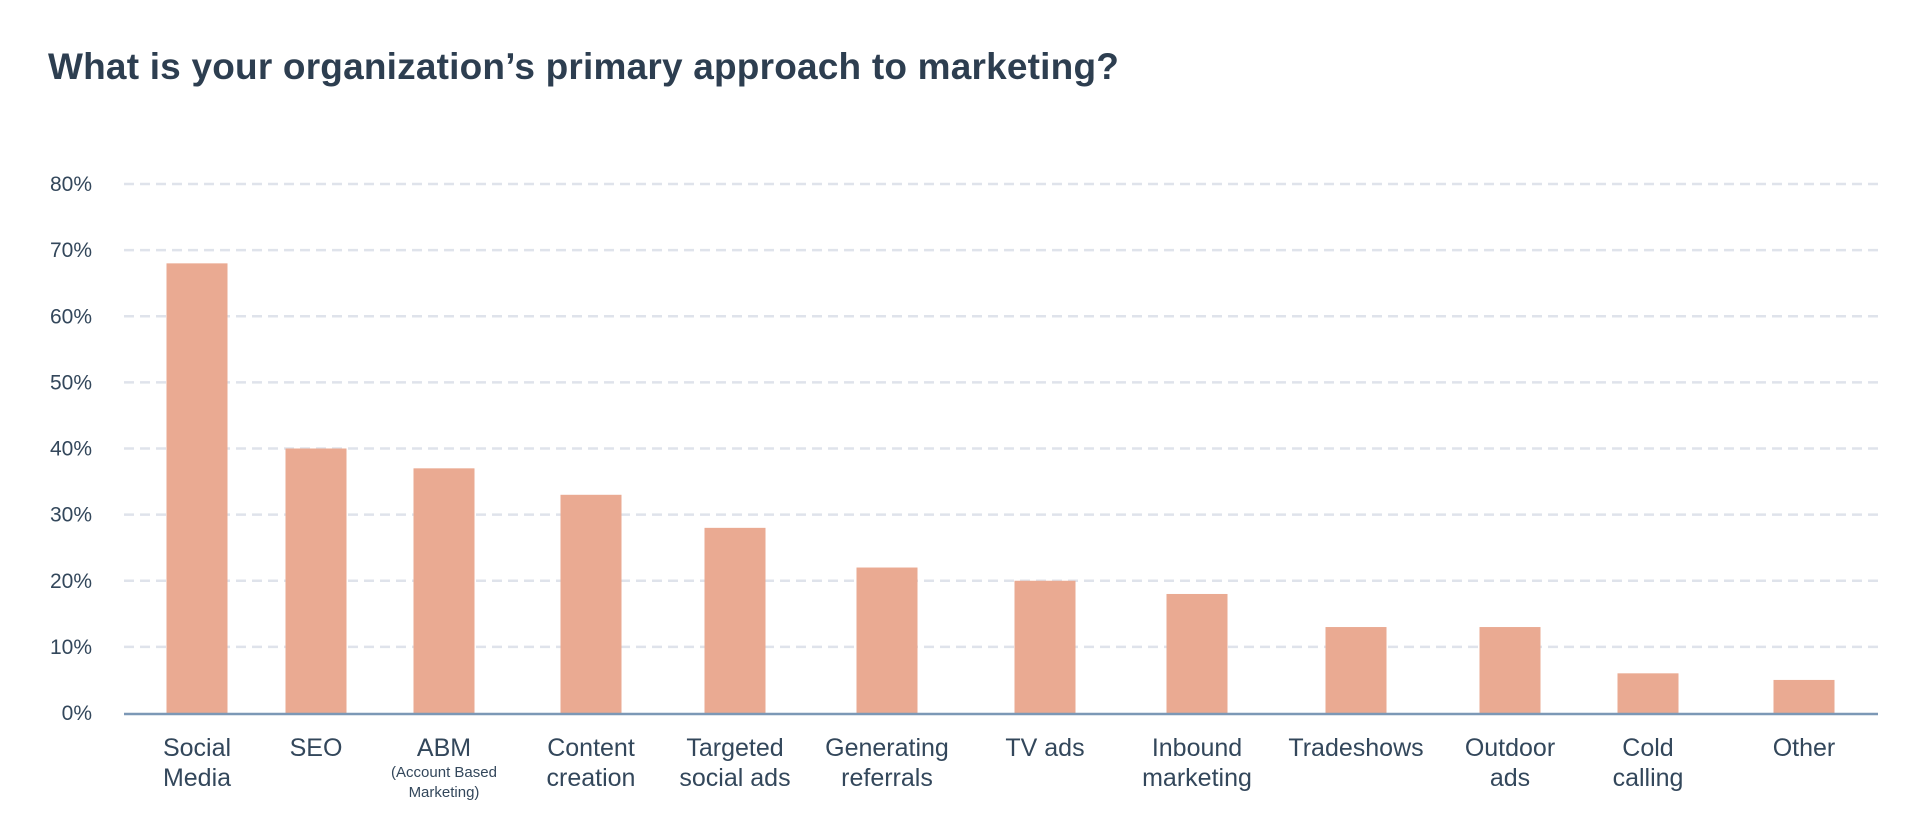  Describe the element at coordinates (444, 772) in the screenshot. I see `x-tick-sublabel: (Account Based` at that location.